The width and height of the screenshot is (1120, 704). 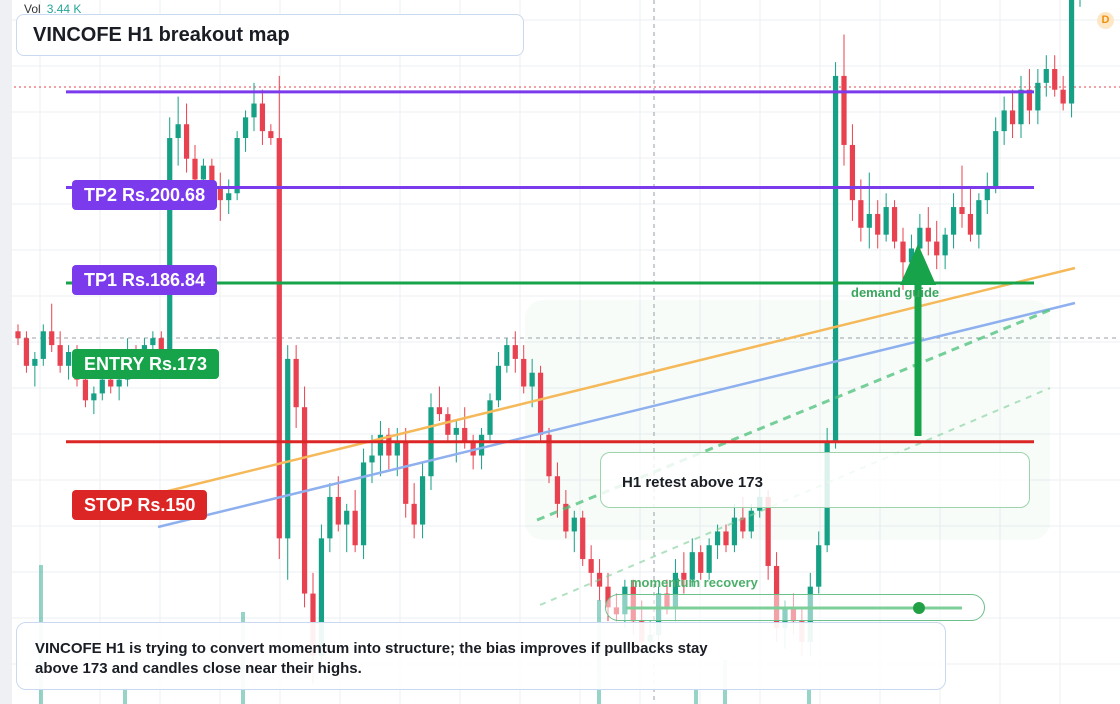 I want to click on momentum-slider, so click(x=795, y=607).